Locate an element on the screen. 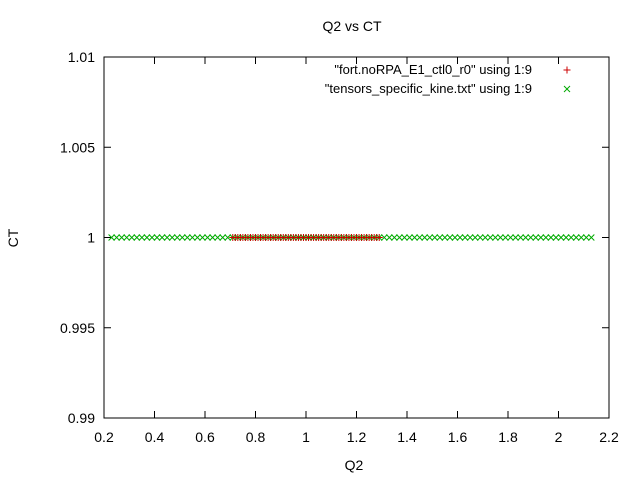  x-tick-label: 0.8 is located at coordinates (256, 437).